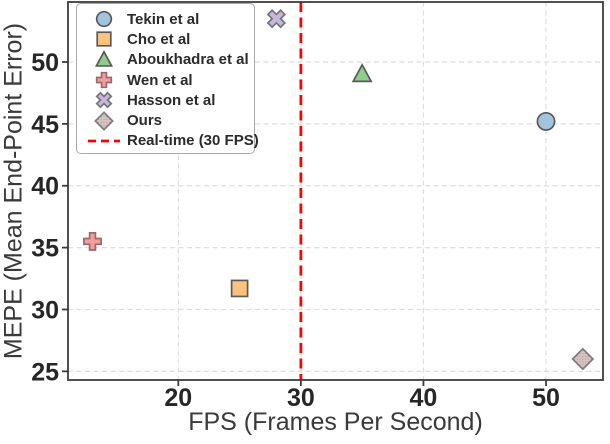  Describe the element at coordinates (45, 372) in the screenshot. I see `y-tick-label: 25` at that location.